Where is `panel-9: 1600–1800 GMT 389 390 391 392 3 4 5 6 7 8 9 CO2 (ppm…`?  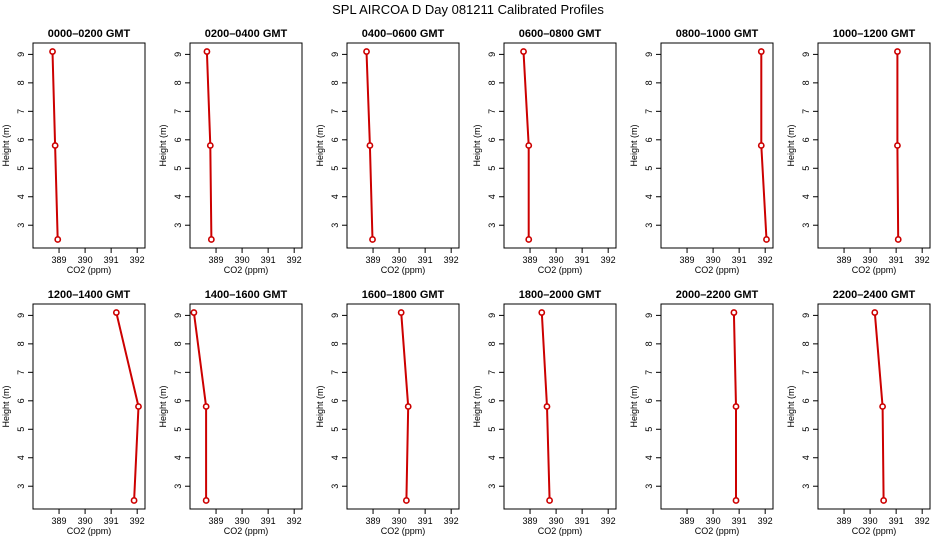 panel-9: 1600–1800 GMT 389 390 391 392 3 4 5 6 7 8 9 CO2 (ppm… is located at coordinates (387, 412).